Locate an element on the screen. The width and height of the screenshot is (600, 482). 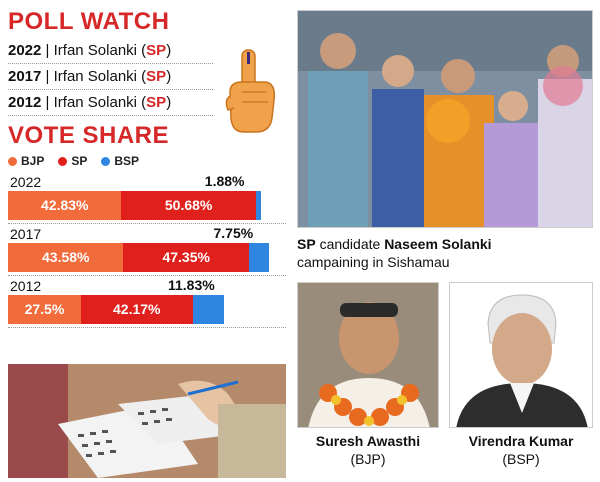
poll-watch-title: POLL WATCH is located at coordinates (89, 21).